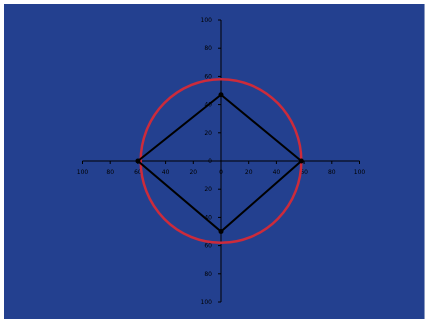 The image size is (428, 323). Describe the element at coordinates (221, 172) in the screenshot. I see `x-tick-label: 0` at that location.